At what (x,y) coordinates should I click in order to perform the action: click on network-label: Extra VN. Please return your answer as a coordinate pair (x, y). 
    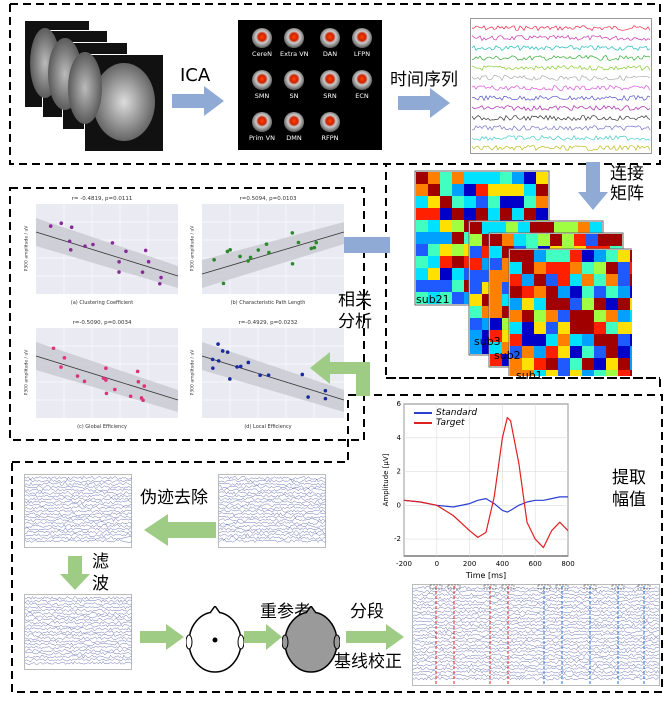
    Looking at the image, I should click on (294, 54).